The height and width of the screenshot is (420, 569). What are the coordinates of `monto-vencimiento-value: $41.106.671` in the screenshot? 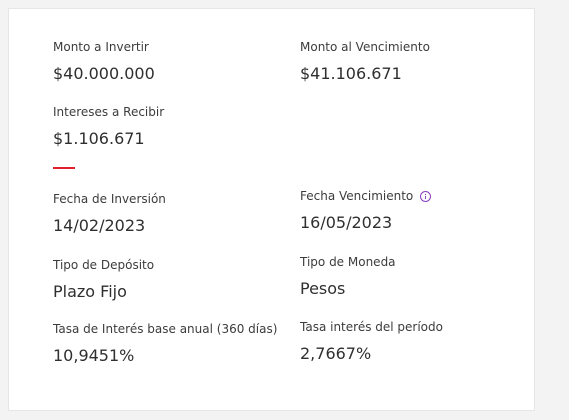 It's located at (351, 73).